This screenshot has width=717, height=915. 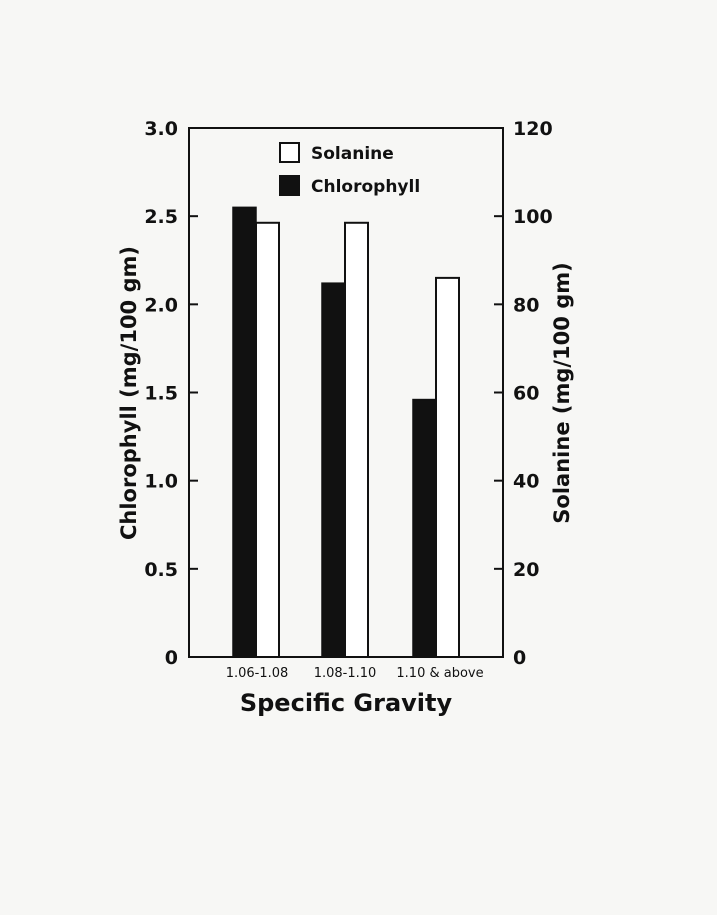 I want to click on right-tick-label: 120, so click(x=533, y=129).